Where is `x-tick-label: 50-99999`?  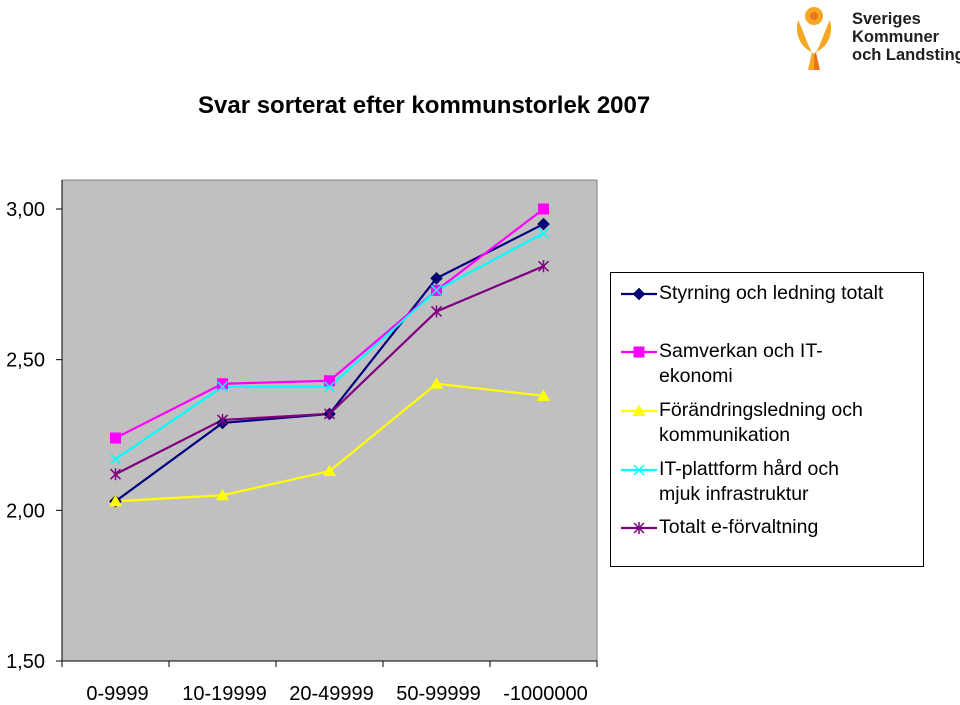
x-tick-label: 50-99999 is located at coordinates (438, 694).